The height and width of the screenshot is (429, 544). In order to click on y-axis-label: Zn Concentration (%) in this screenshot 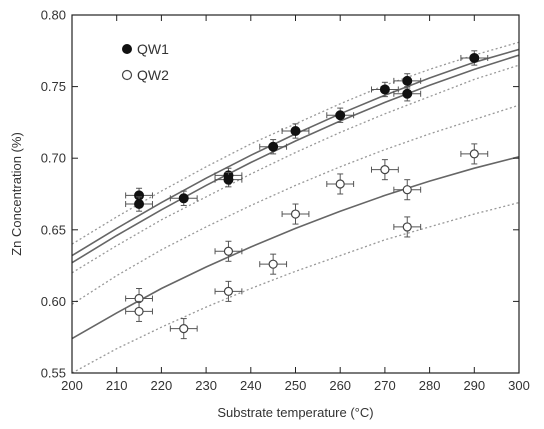, I will do `click(16, 194)`.